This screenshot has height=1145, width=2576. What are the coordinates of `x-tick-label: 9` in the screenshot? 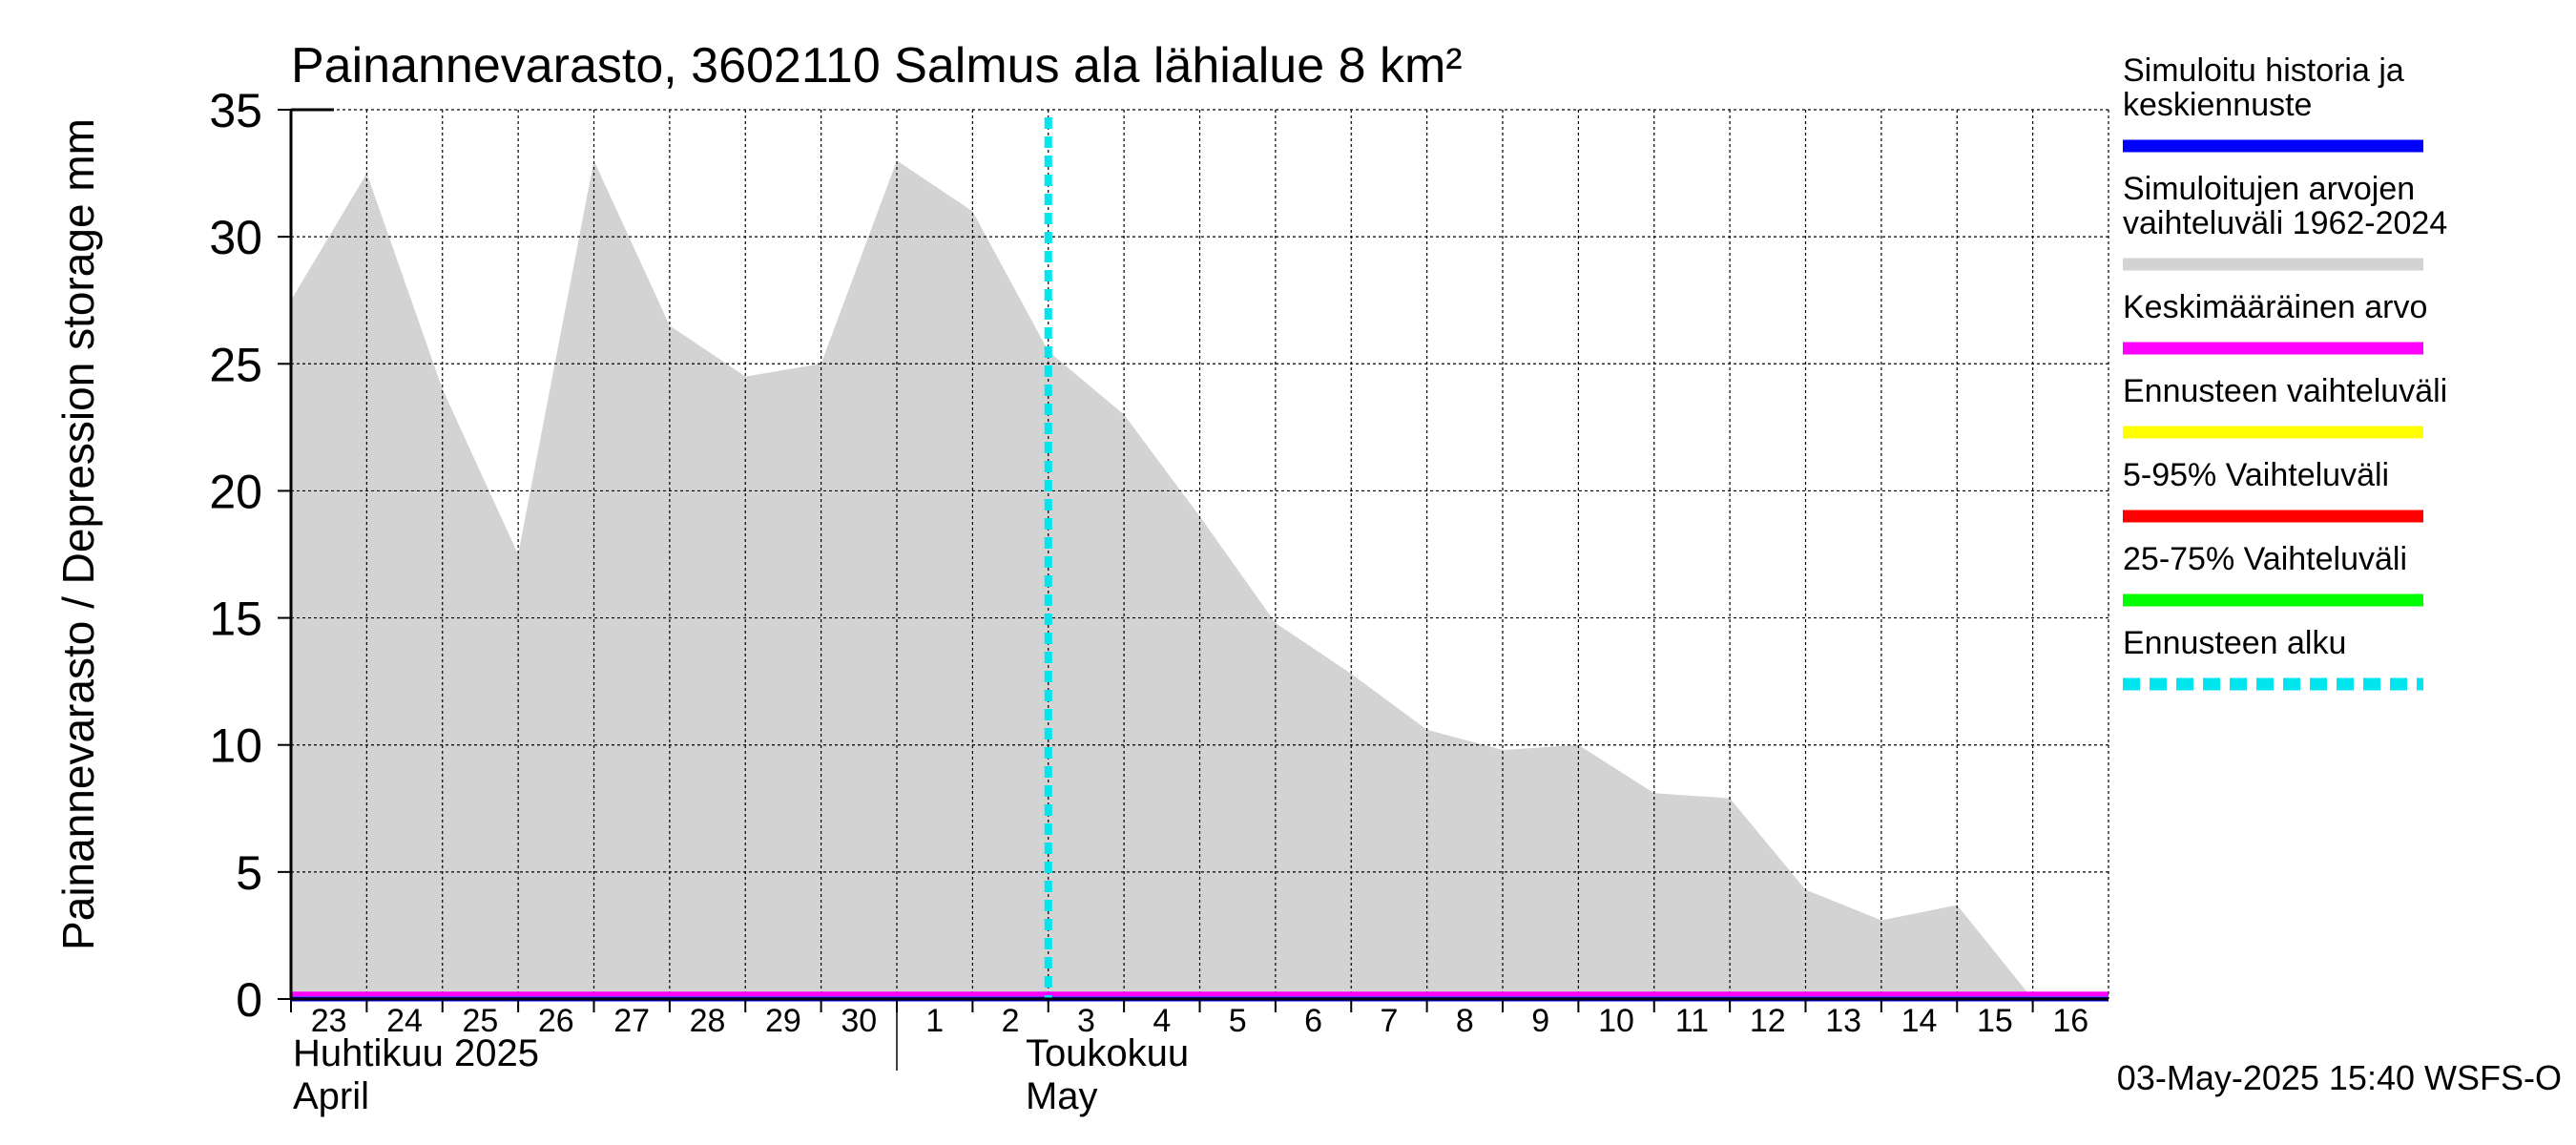 It's located at (1540, 1021).